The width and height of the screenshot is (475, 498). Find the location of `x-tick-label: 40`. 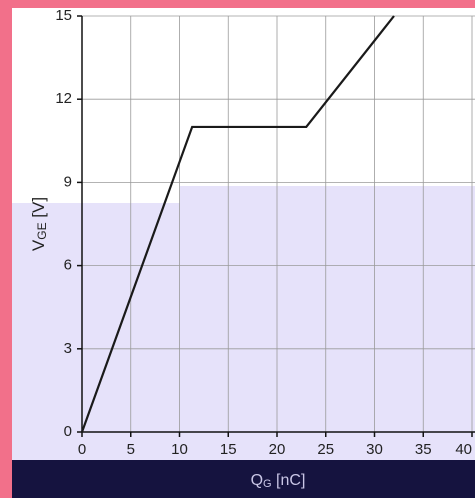

x-tick-label: 40 is located at coordinates (463, 449).